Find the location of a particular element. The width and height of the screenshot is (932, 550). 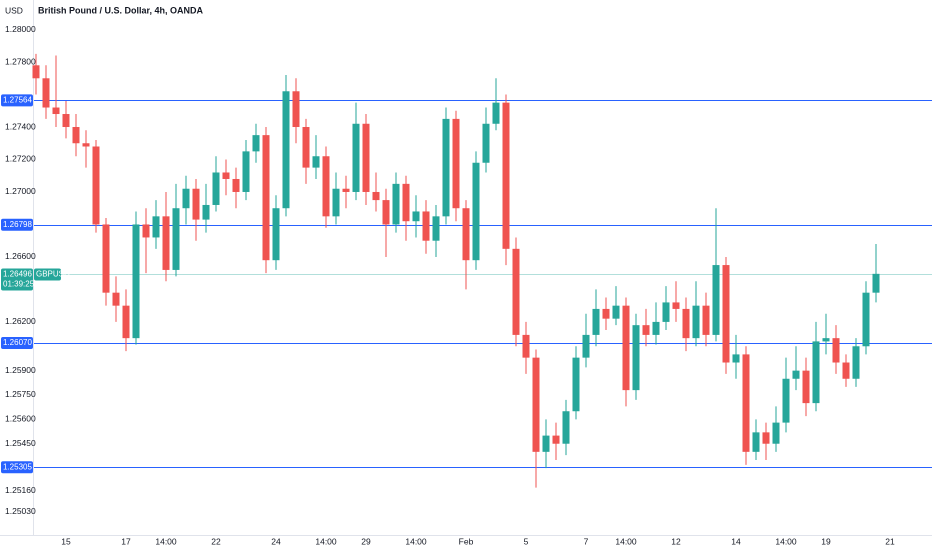

y-tick-label: 1.27200 is located at coordinates (20, 159).